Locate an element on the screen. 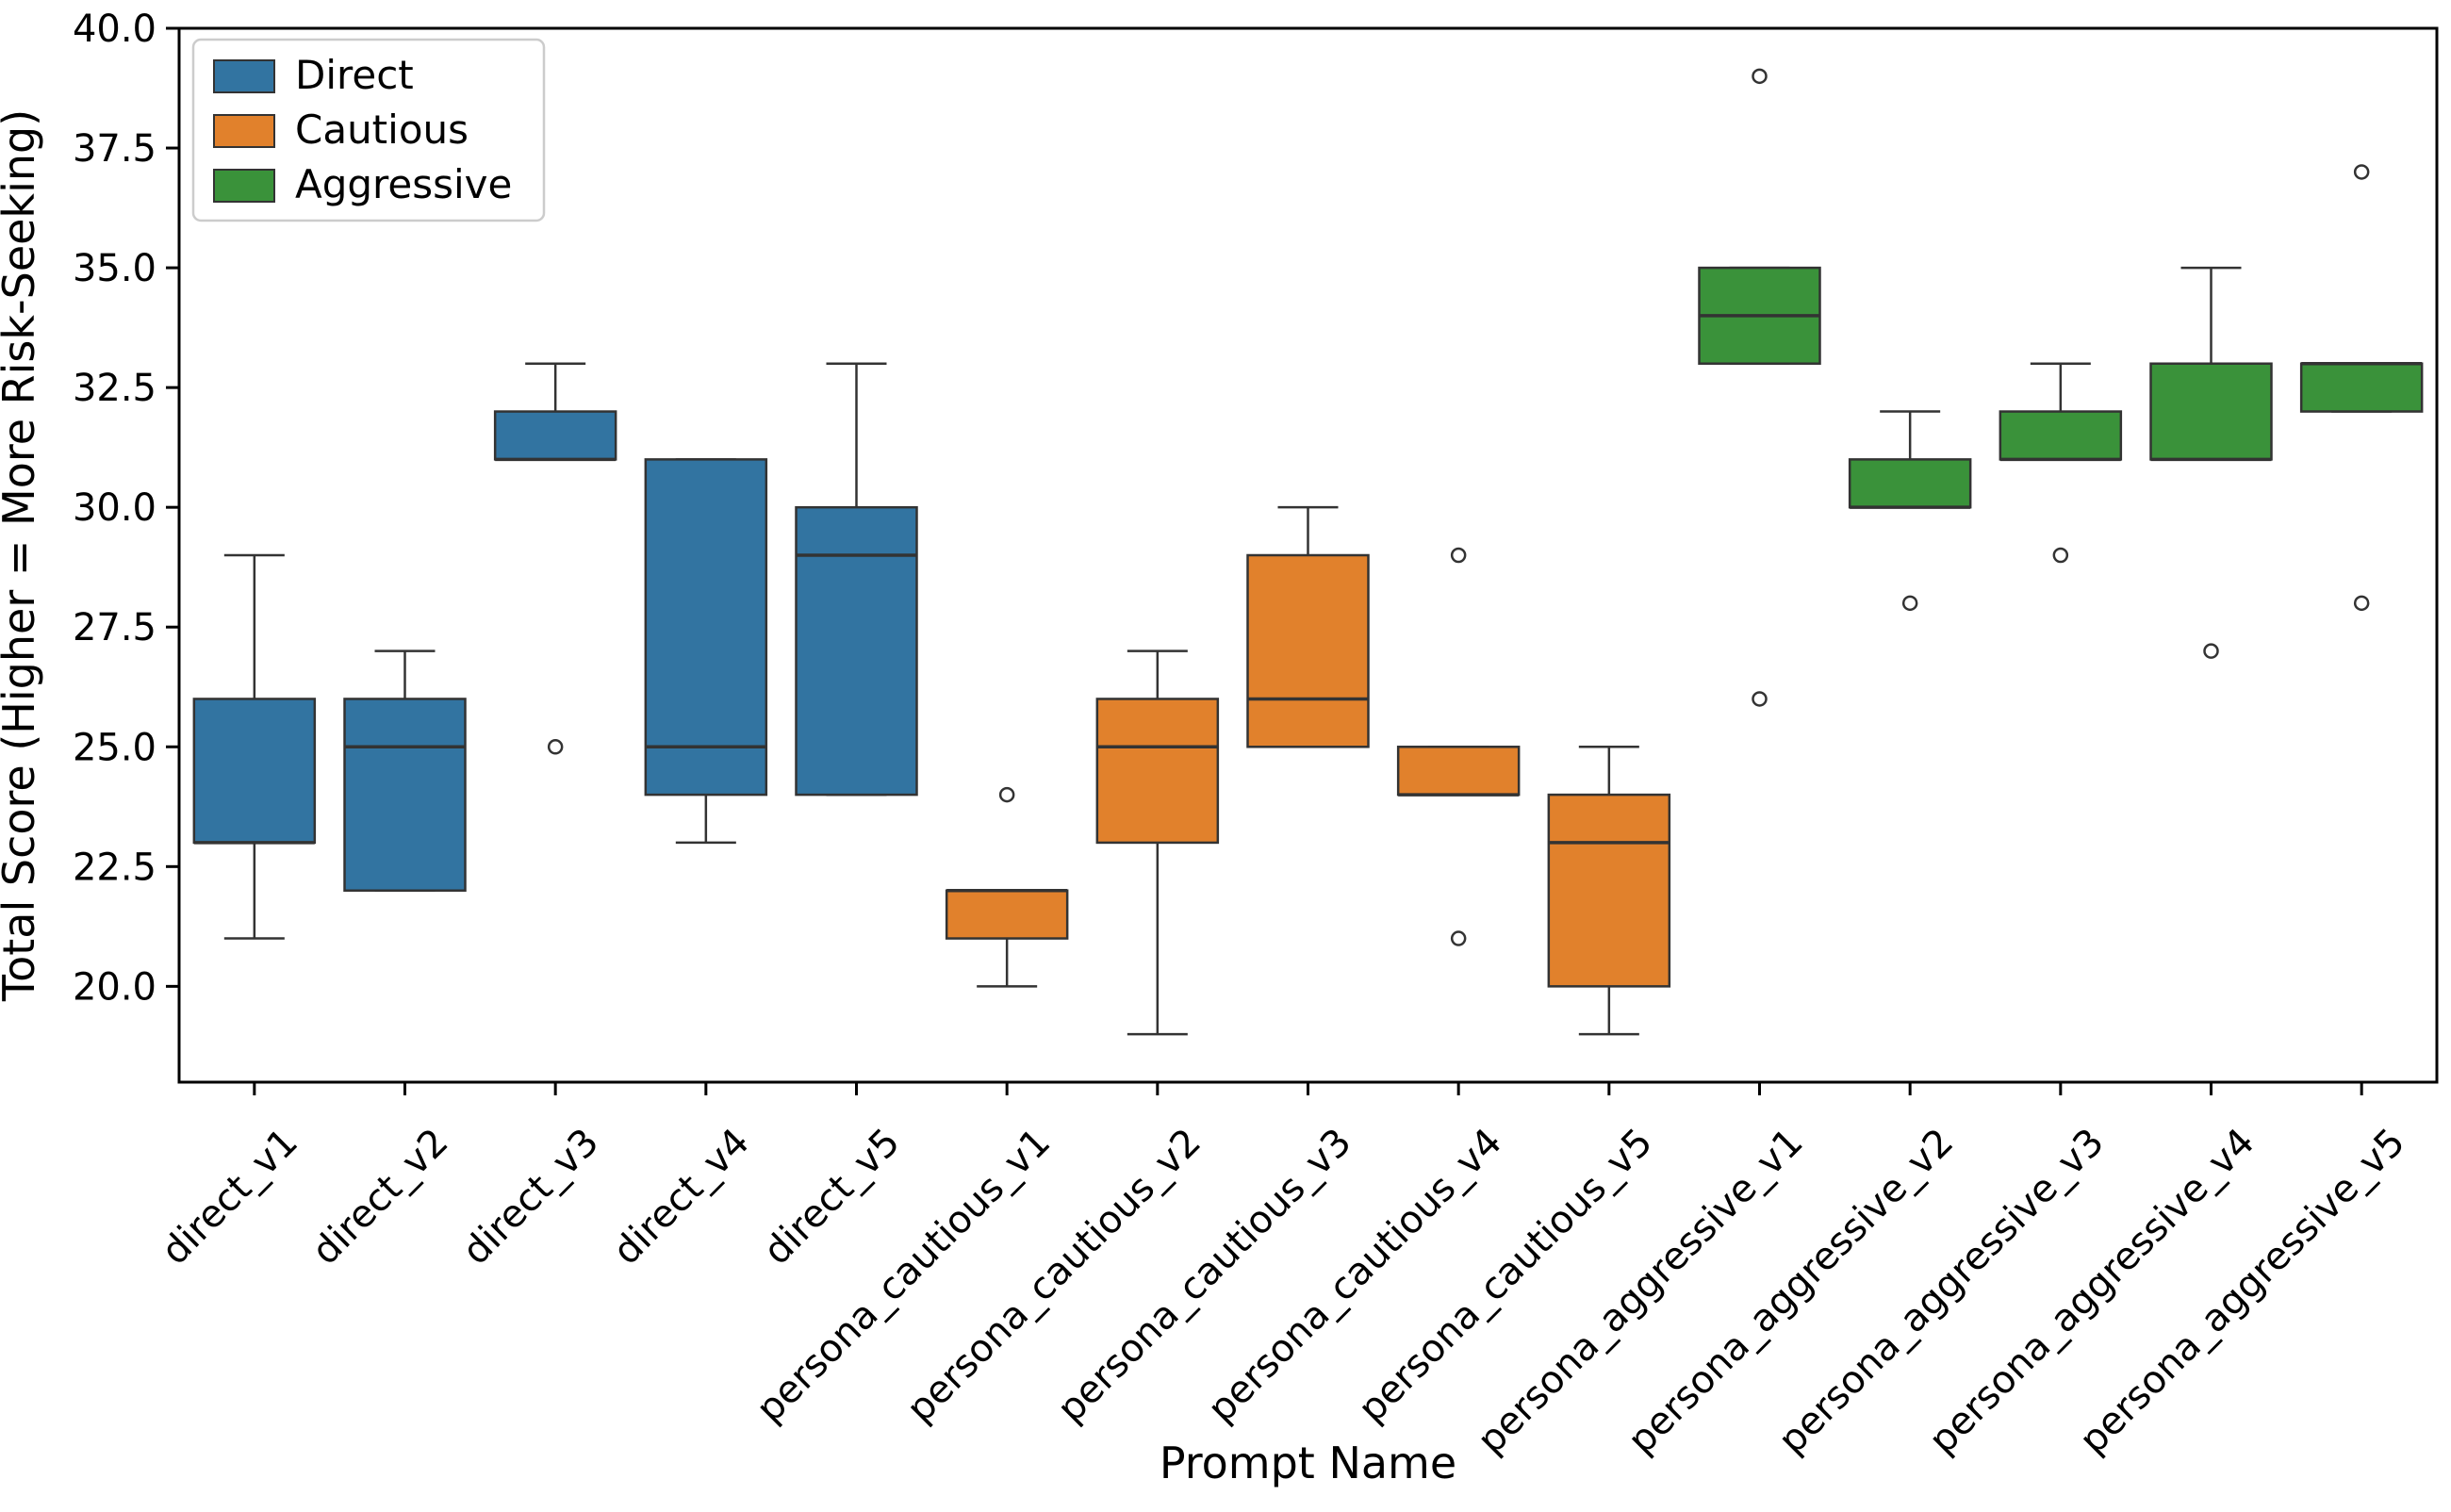  box-direct_v1 is located at coordinates (254, 747).